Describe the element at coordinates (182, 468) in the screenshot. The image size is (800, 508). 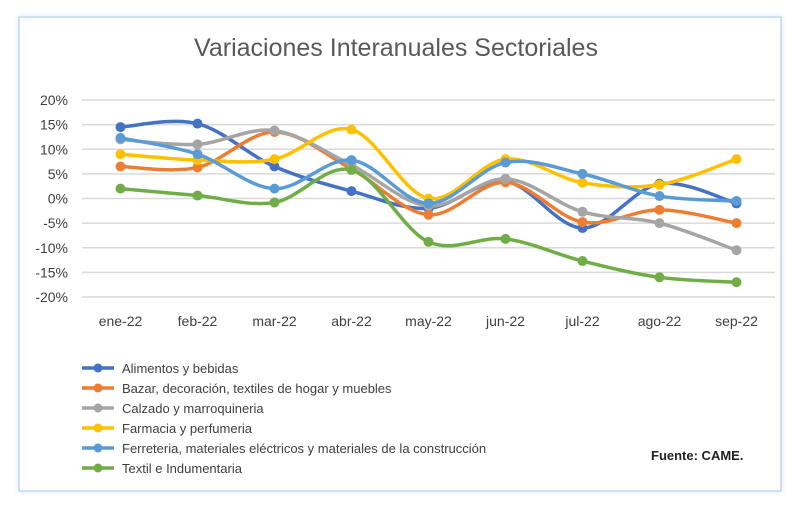
I see `legend-label: Textil e Indumentaria` at that location.